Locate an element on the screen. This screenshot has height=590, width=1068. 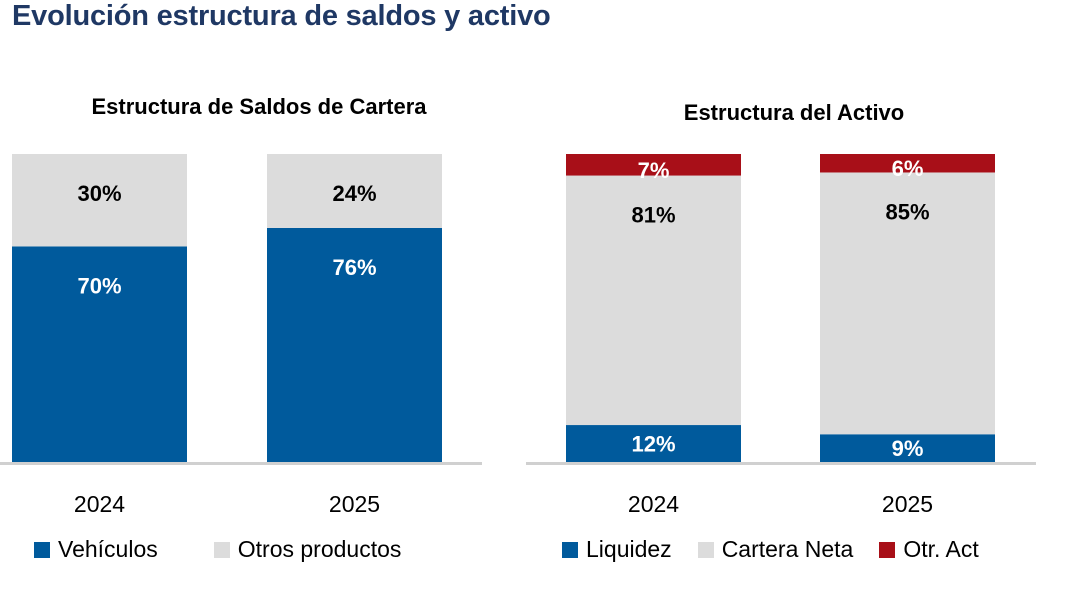
bar-liquidez-2024 is located at coordinates (653, 443).